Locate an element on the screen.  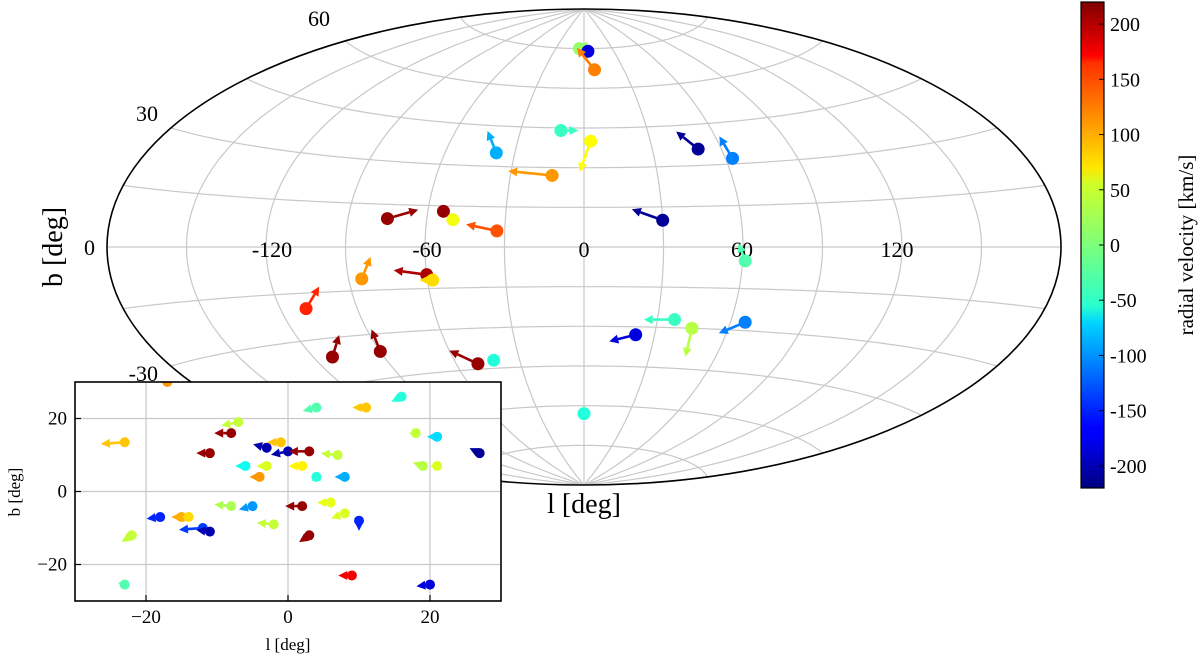
y-tick-label: 60 is located at coordinates (319, 18).